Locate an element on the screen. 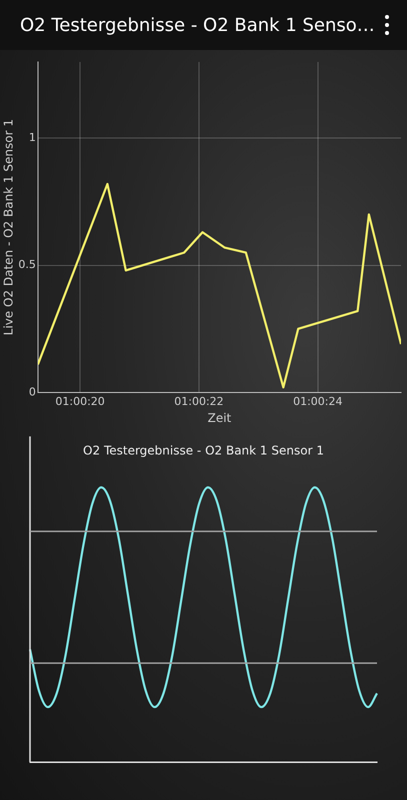 The image size is (407, 800). x-axis-title: Zeit is located at coordinates (220, 417).